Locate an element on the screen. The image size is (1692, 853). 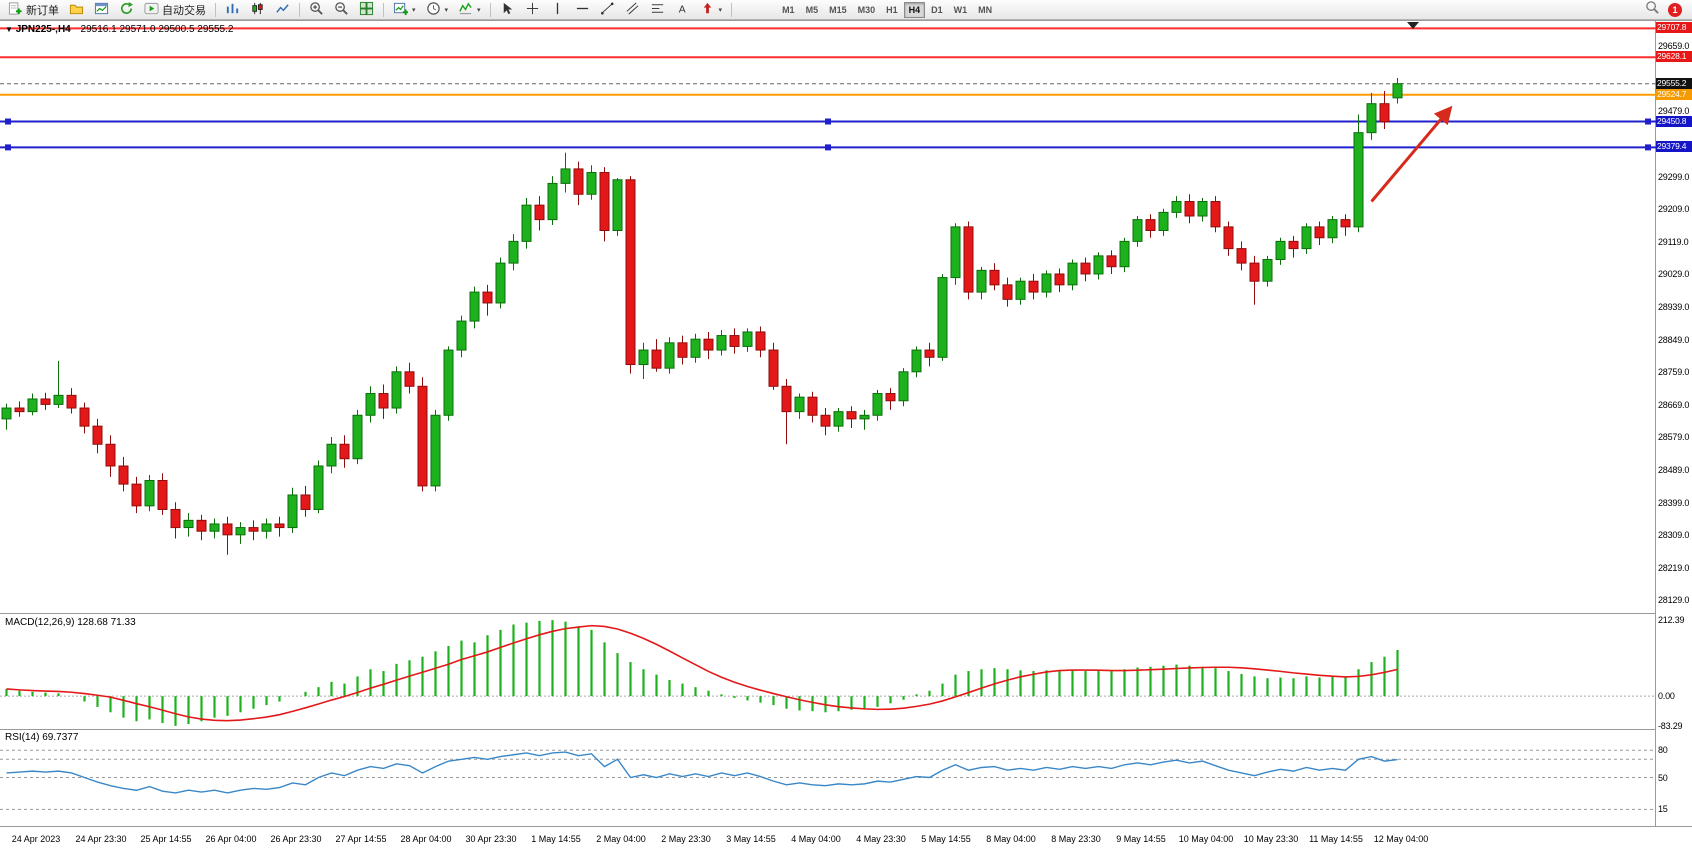
cursor-button is located at coordinates (507, 10).